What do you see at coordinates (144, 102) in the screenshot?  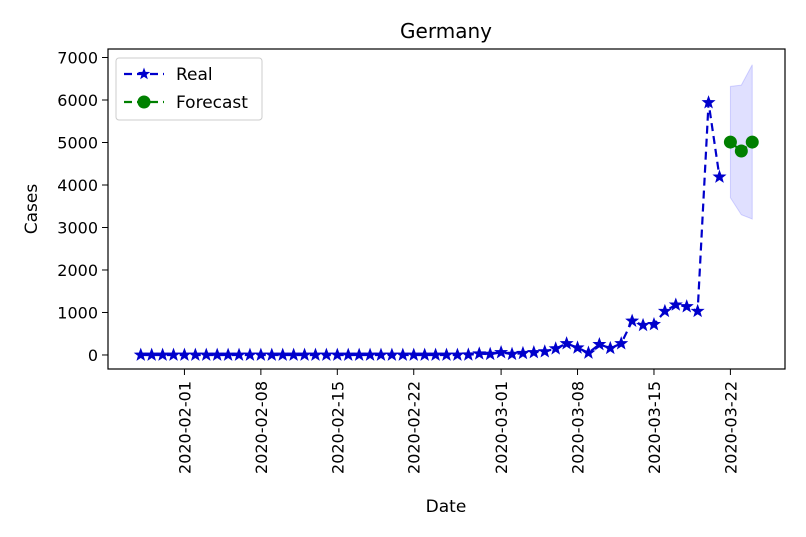 I see `legend-circle-marker` at bounding box center [144, 102].